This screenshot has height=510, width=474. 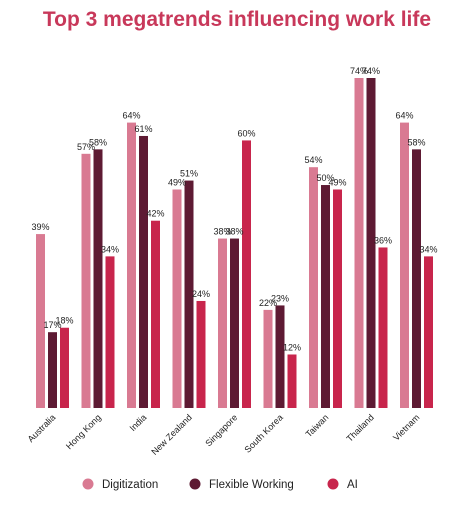 What do you see at coordinates (237, 19) in the screenshot?
I see `chart-title: Top 3 megatrends influencing work life` at bounding box center [237, 19].